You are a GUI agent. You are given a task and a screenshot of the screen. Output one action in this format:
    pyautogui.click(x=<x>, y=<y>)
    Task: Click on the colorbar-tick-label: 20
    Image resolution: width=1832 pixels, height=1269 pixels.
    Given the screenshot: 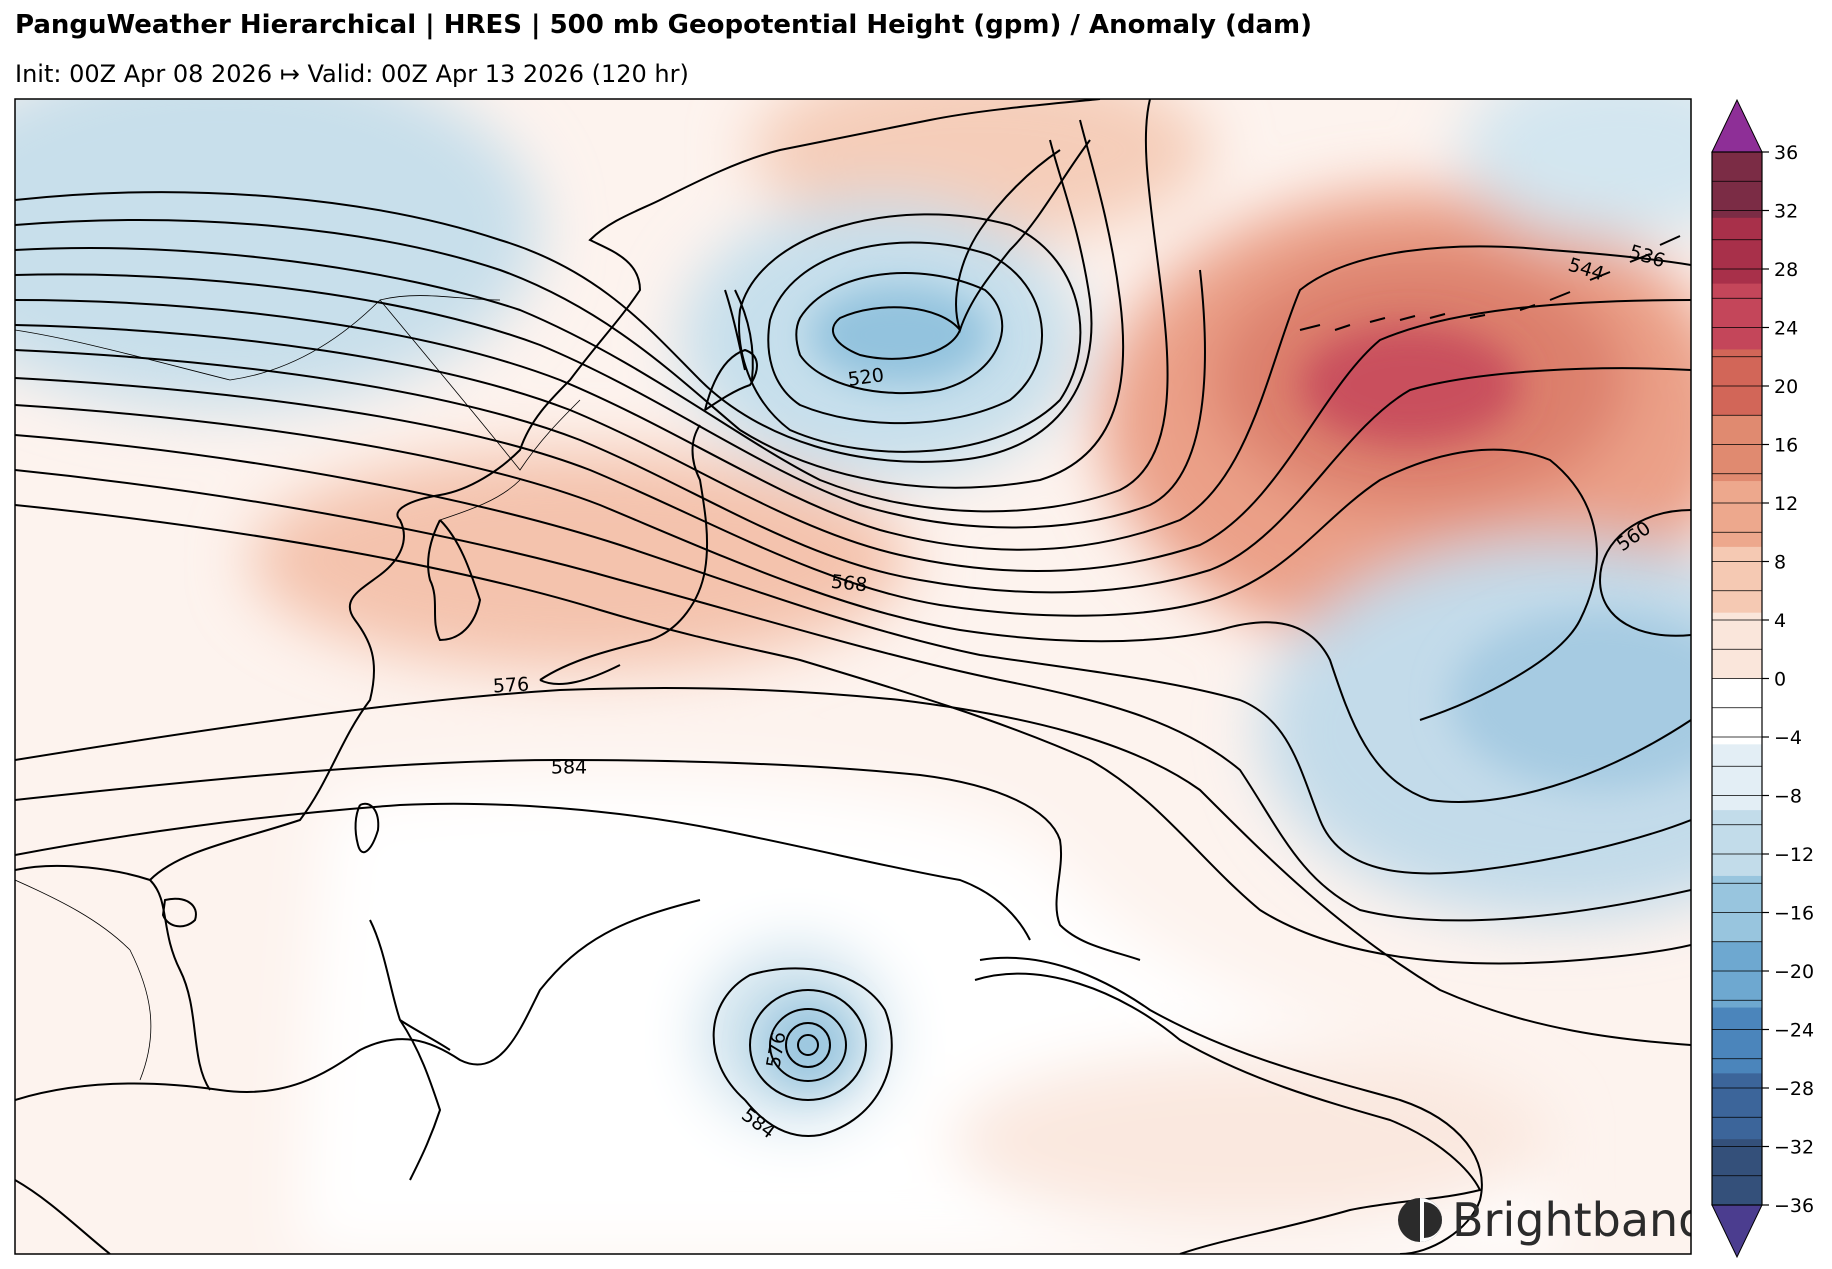 What is the action you would take?
    pyautogui.click(x=1786, y=387)
    